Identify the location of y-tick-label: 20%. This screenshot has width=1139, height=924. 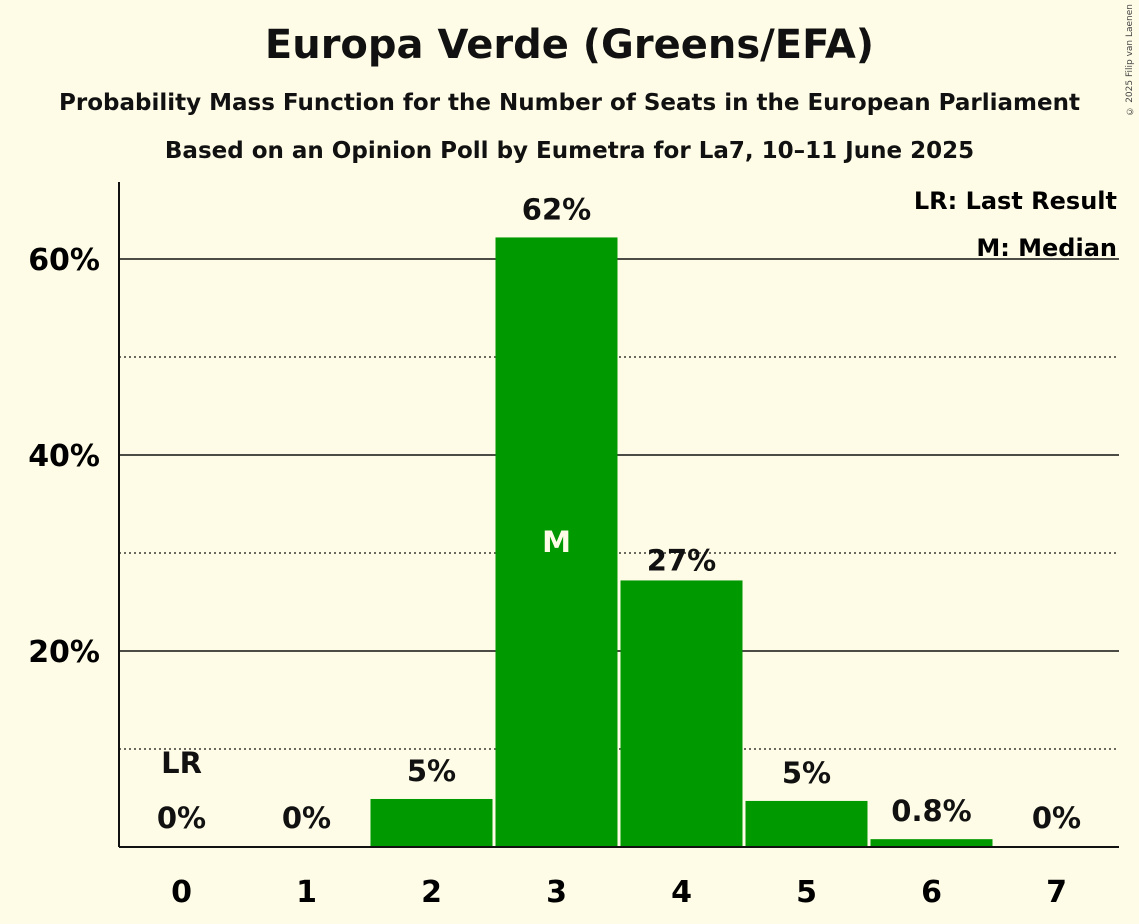
(64, 652).